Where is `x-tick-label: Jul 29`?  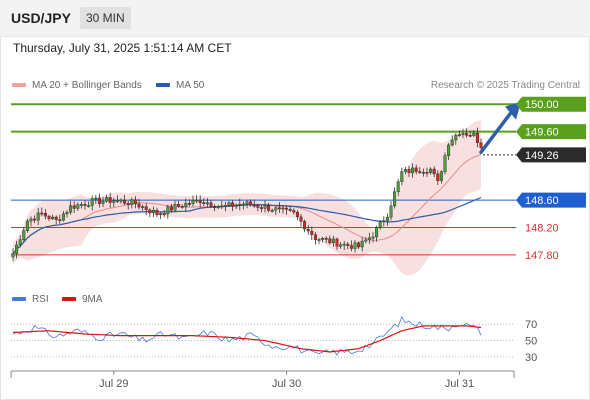
x-tick-label: Jul 29 is located at coordinates (113, 384).